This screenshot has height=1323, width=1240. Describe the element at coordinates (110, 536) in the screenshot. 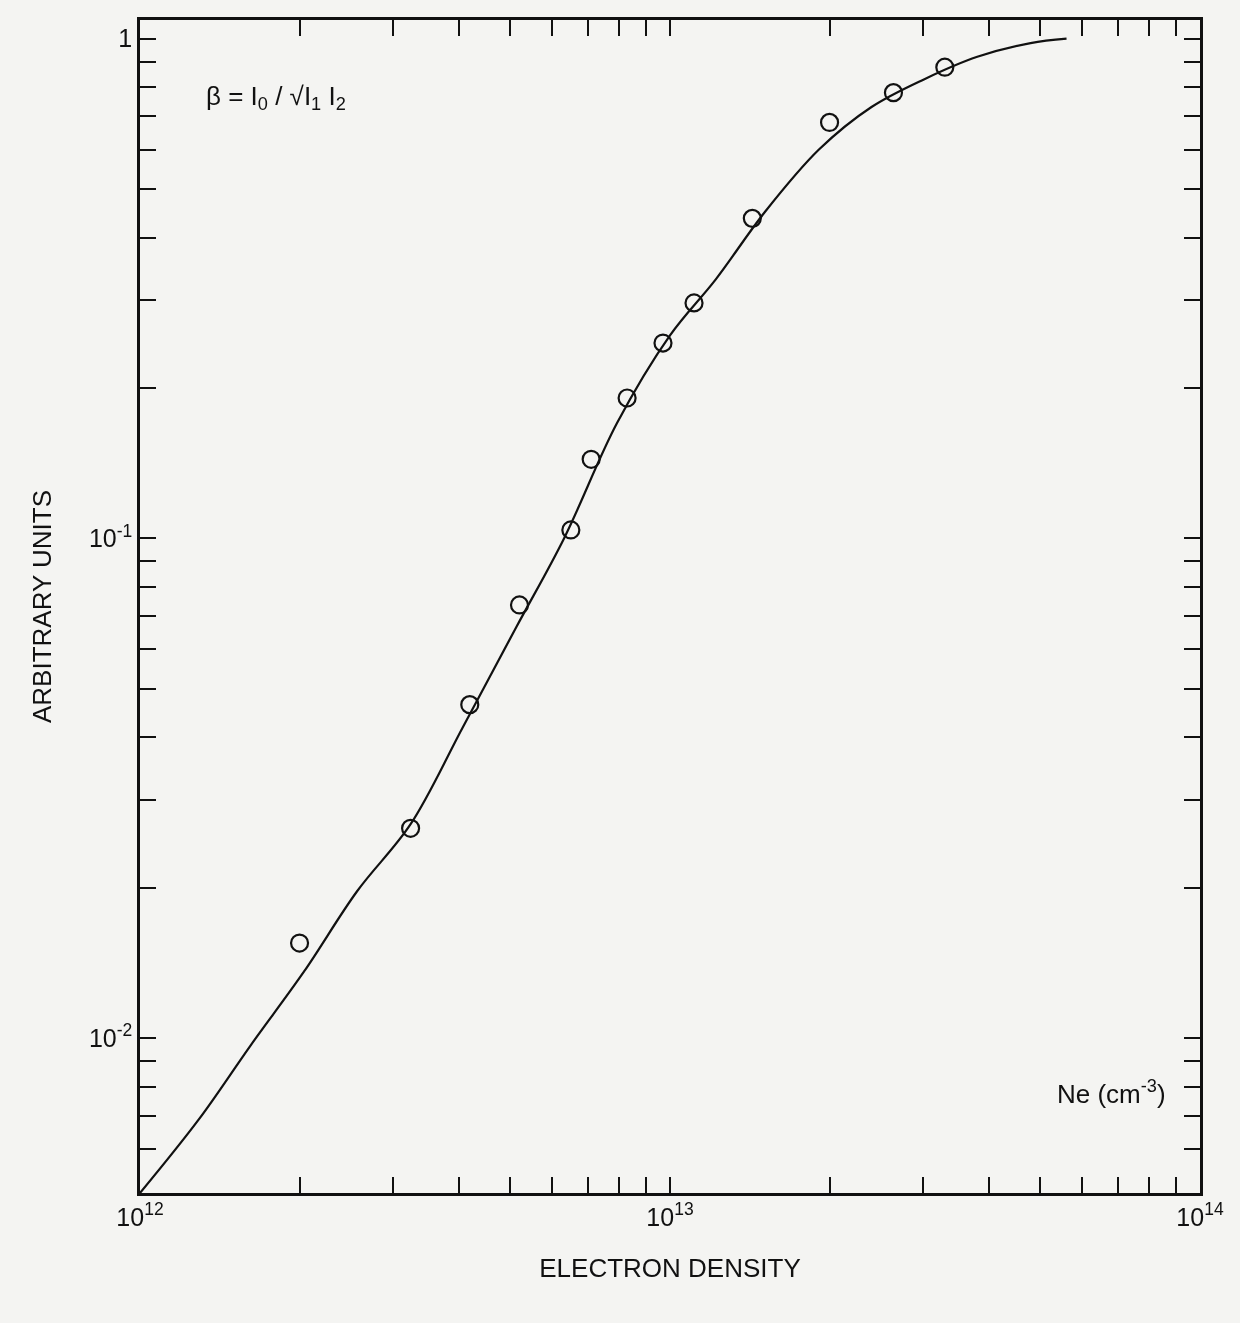

I see `y-tick-label: 10$^{-1}$` at that location.